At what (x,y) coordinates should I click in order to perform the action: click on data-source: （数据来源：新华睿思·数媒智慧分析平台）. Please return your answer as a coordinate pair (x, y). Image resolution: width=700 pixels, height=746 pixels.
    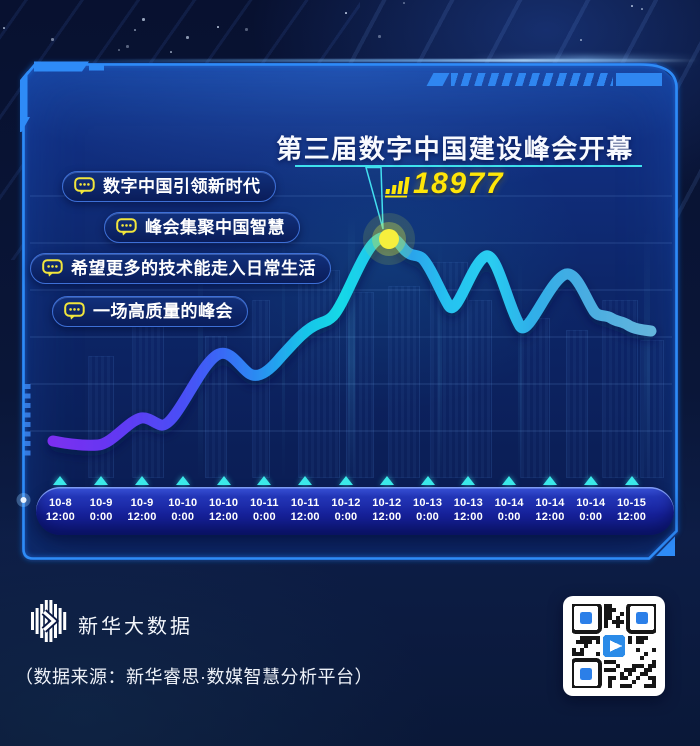
    Looking at the image, I should click on (194, 677).